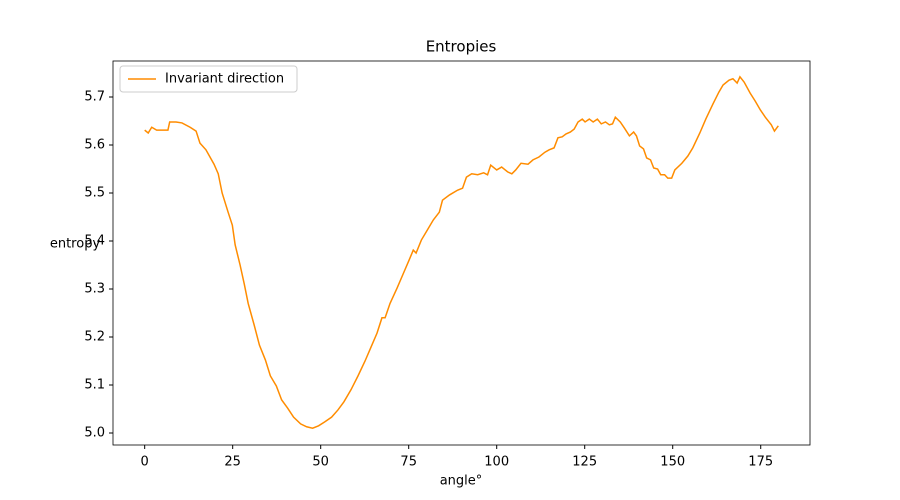 This screenshot has width=900, height=500. Describe the element at coordinates (496, 462) in the screenshot. I see `x-tick-label: 100` at that location.